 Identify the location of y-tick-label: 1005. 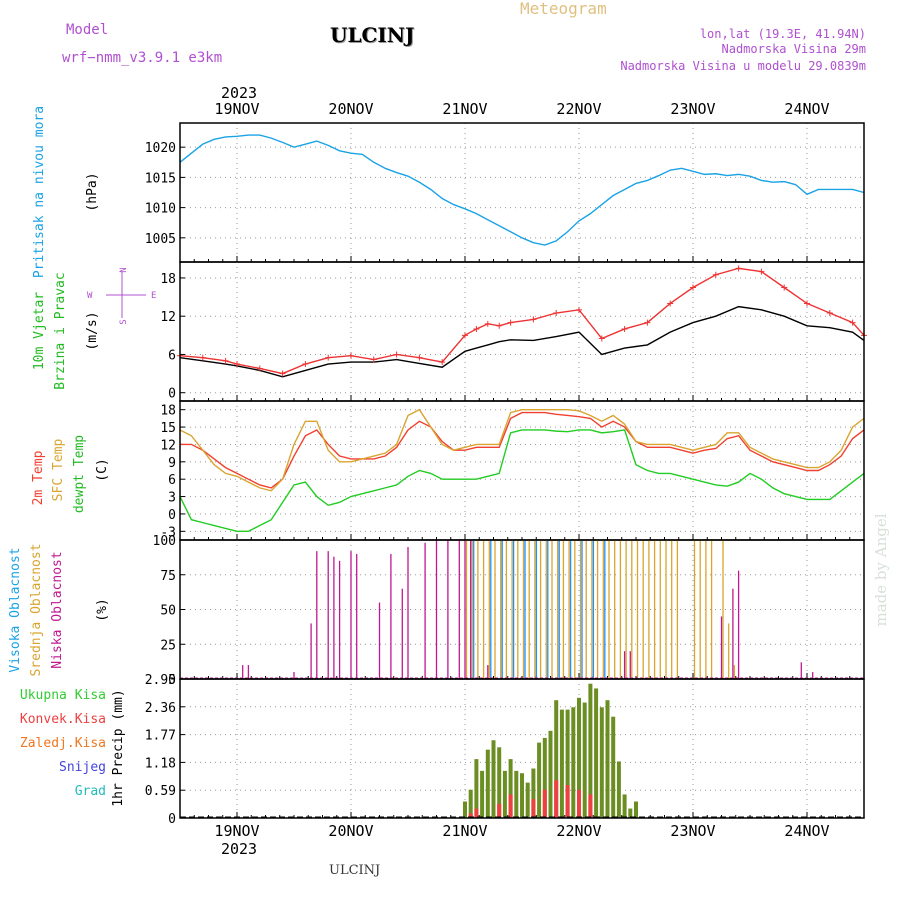
(160, 239).